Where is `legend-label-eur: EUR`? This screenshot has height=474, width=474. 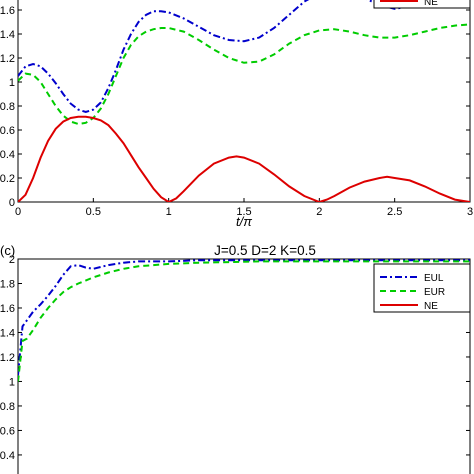
legend-label-eur: EUR is located at coordinates (434, 292).